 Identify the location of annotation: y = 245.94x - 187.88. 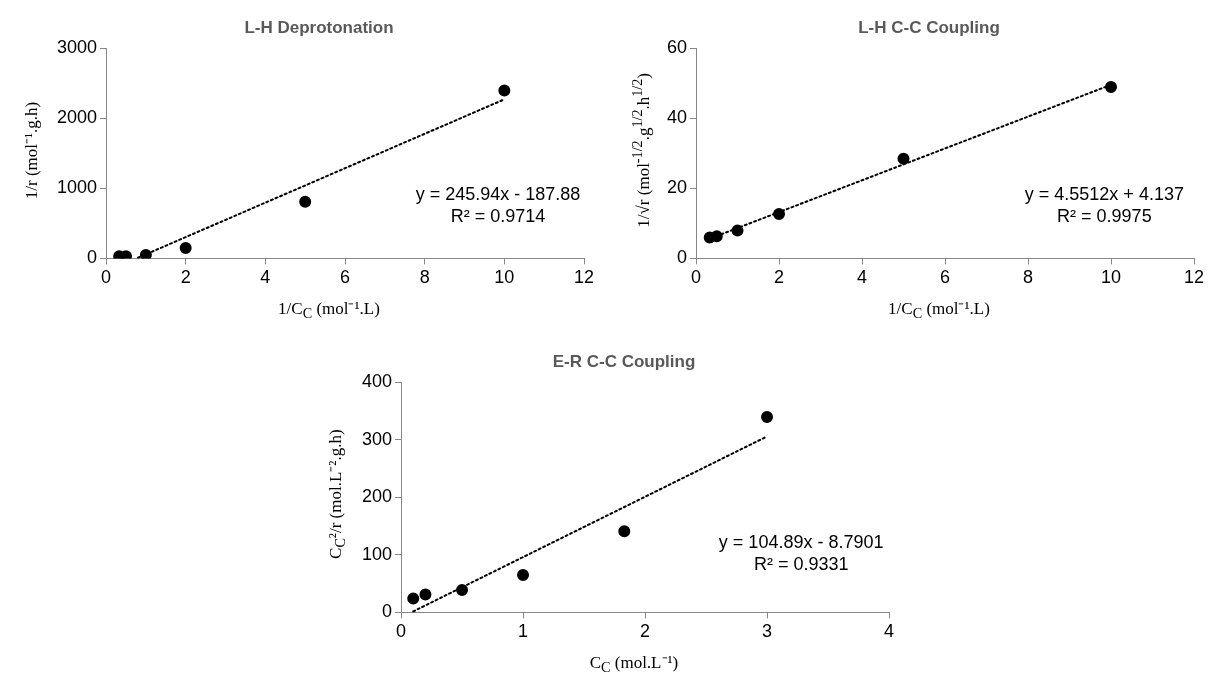
(498, 193).